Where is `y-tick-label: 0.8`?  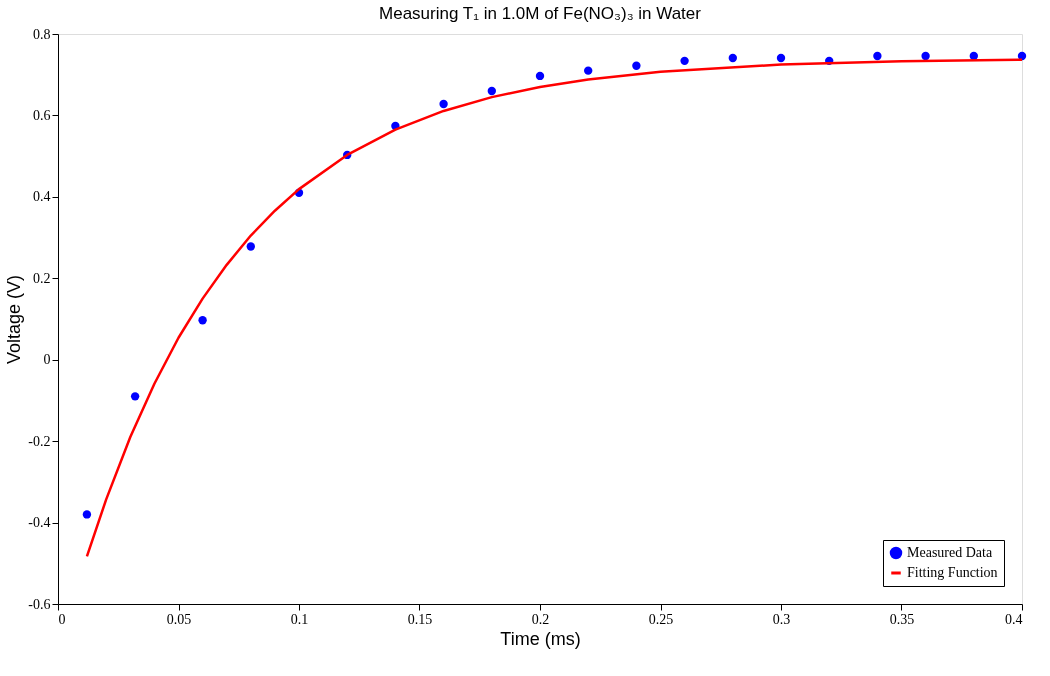
y-tick-label: 0.8 is located at coordinates (42, 34).